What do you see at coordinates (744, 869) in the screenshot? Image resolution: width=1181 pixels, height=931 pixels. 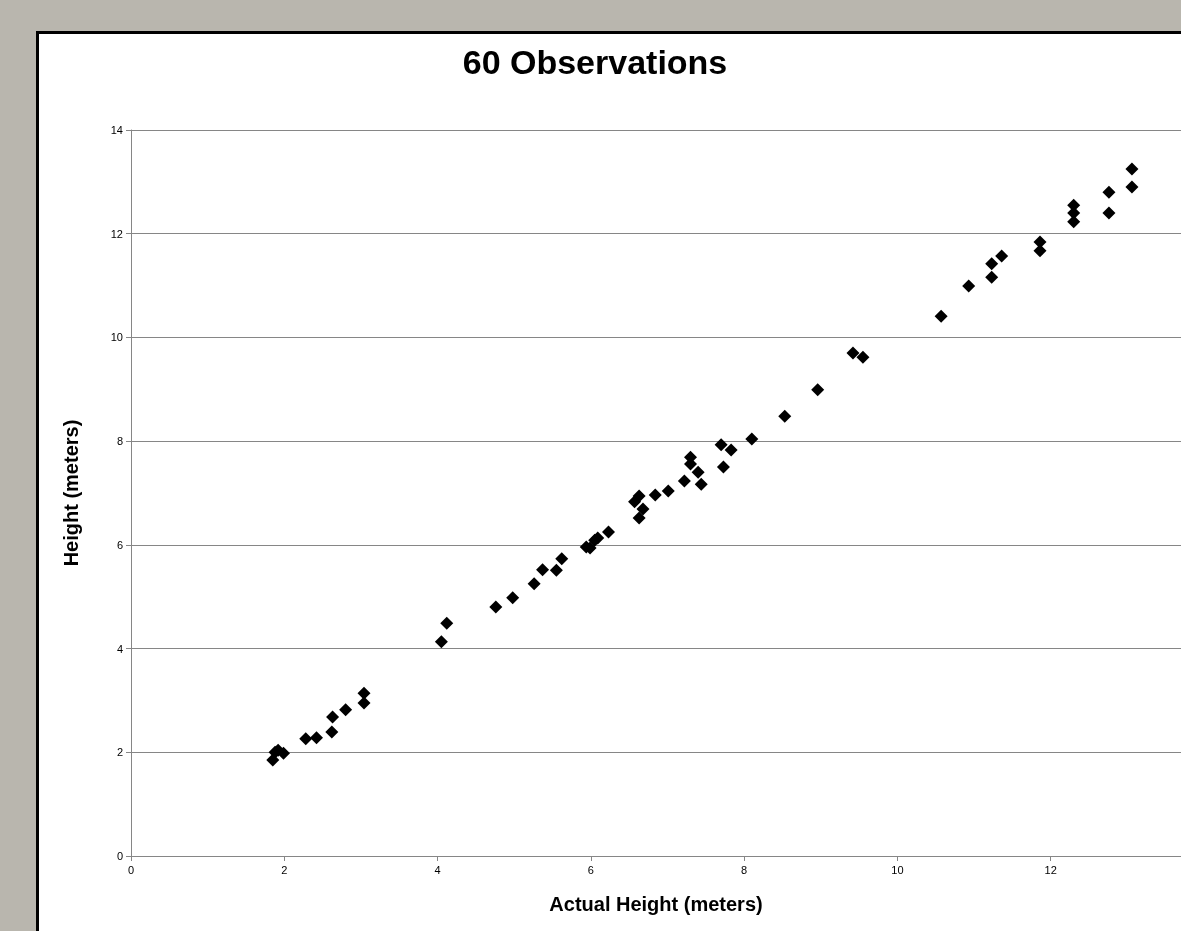 I see `x-tick-label: 8` at bounding box center [744, 869].